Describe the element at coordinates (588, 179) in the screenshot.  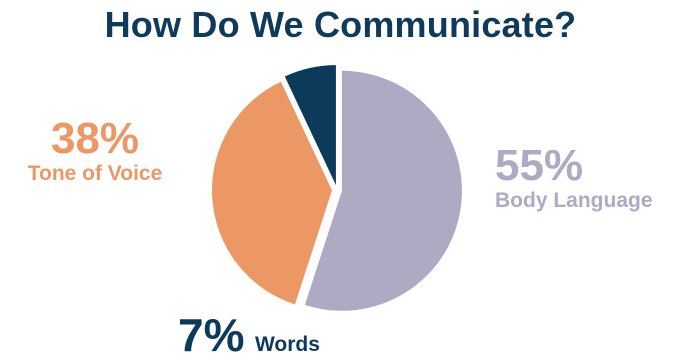
I see `label-body-language: 55% Body Language` at that location.